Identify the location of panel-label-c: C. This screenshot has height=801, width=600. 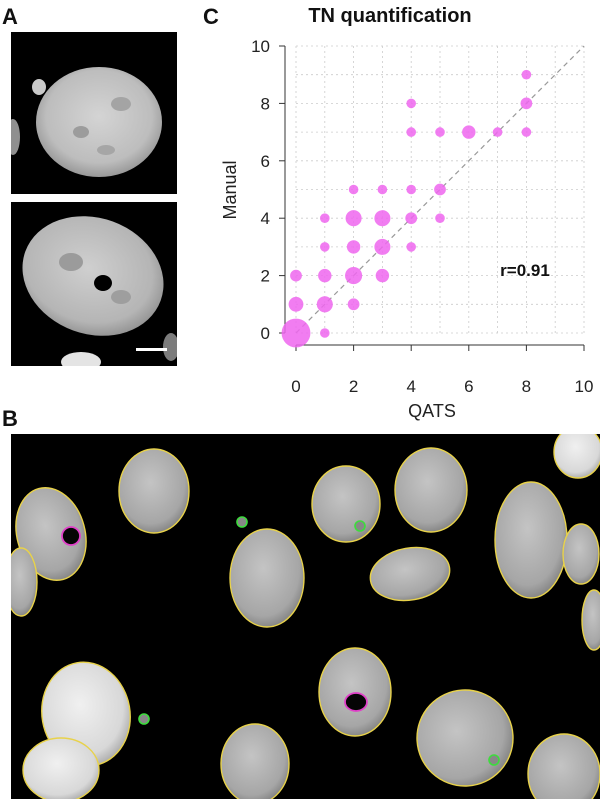
(211, 16).